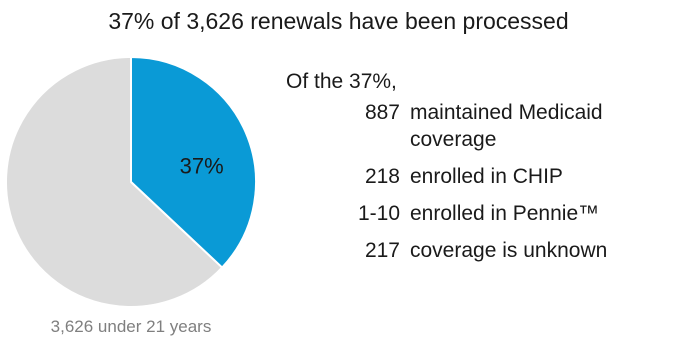 The image size is (677, 343). I want to click on breakdown-intro: Of the 37%,, so click(341, 81).